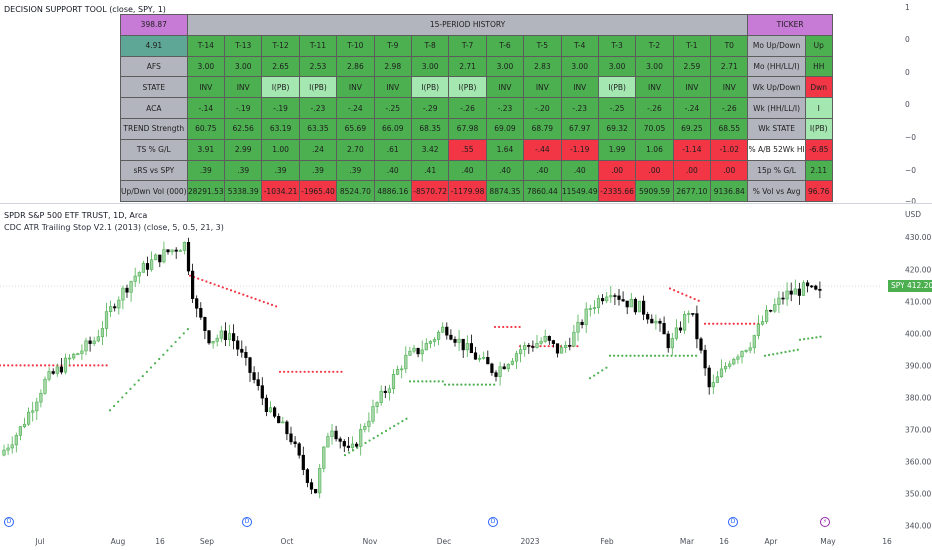 The height and width of the screenshot is (550, 932). Describe the element at coordinates (729, 66) in the screenshot. I see `table-cell: 2.71` at that location.